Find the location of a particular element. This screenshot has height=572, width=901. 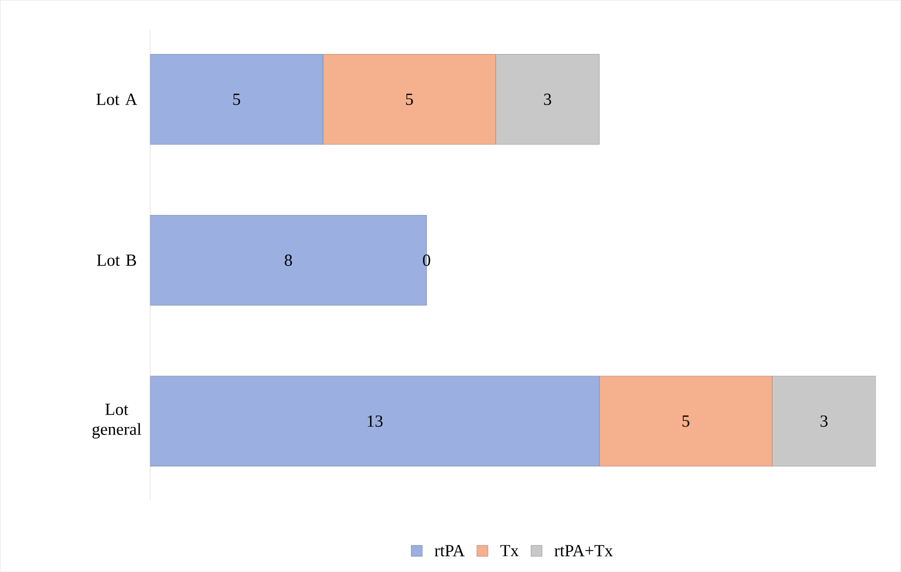

y-tick-label: Lot A is located at coordinates (117, 99).